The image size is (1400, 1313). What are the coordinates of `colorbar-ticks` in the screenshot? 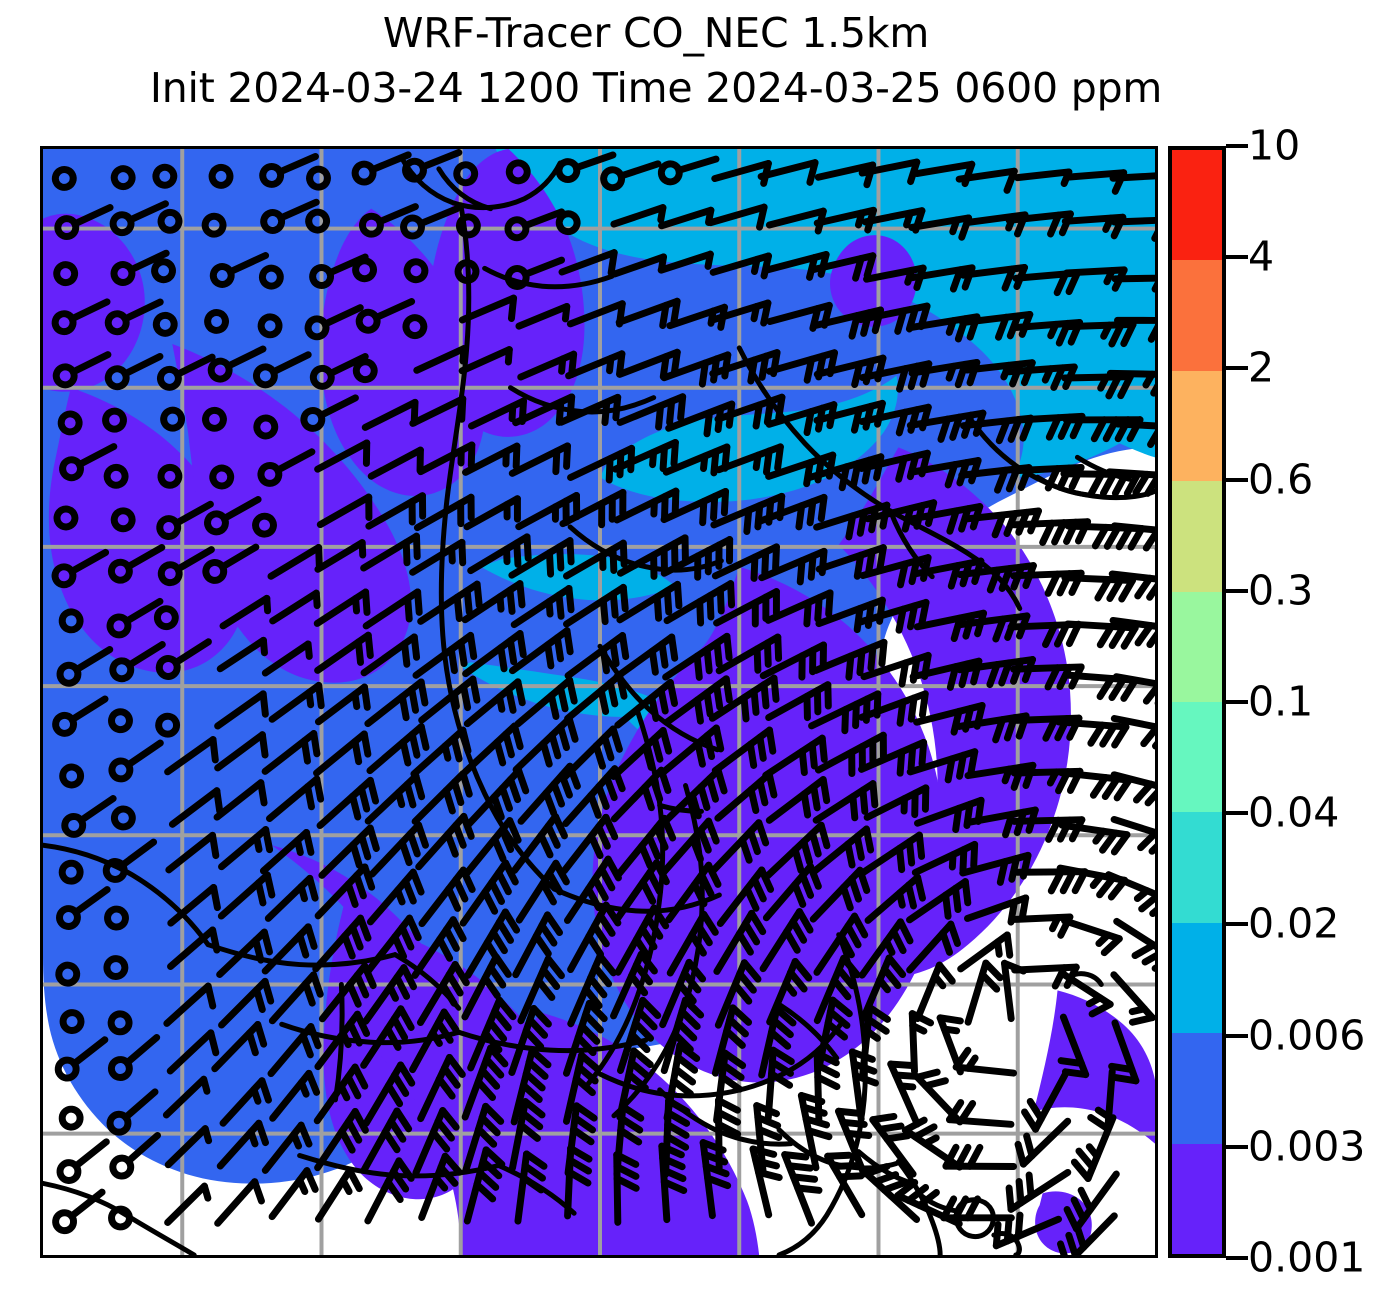 It's located at (1246, 702).